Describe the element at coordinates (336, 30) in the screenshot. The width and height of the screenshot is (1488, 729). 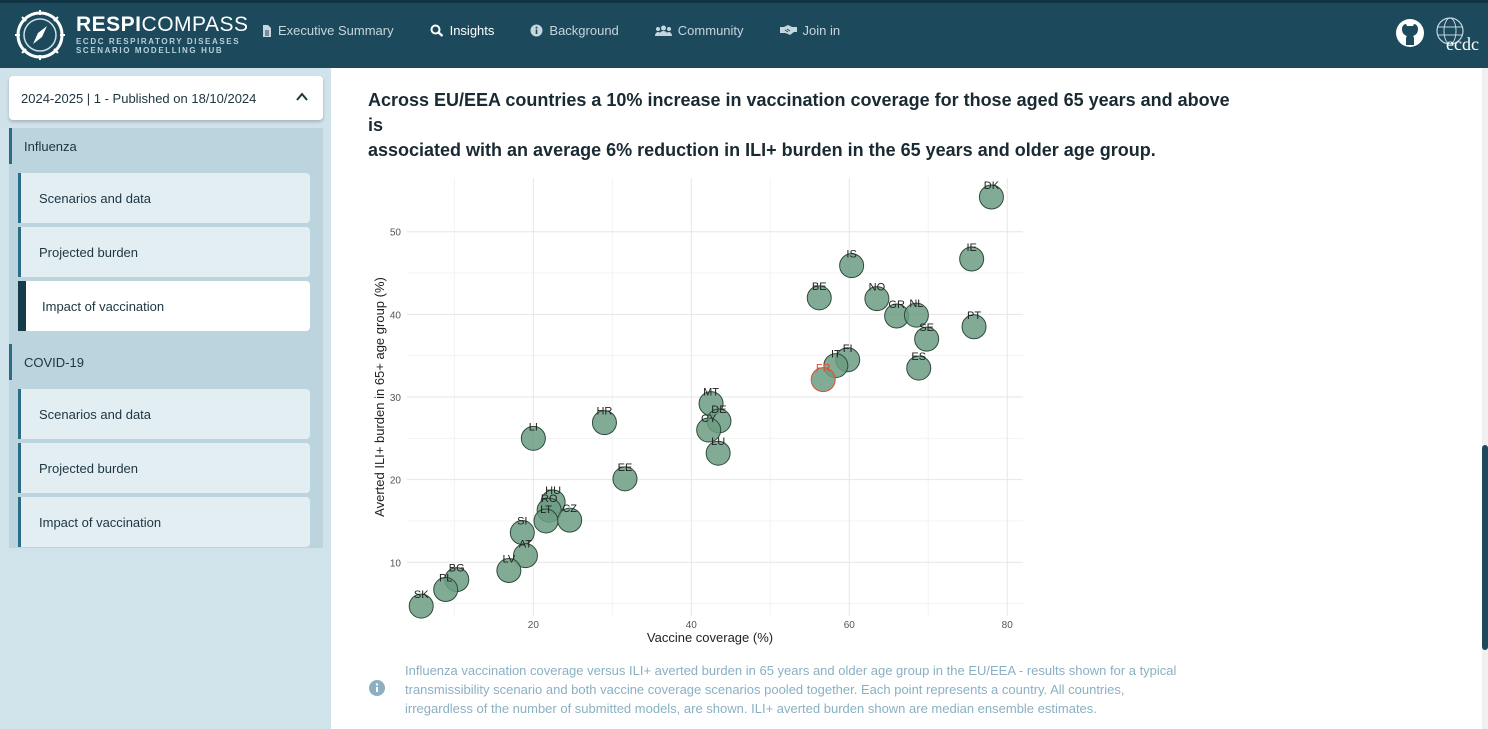
I see `nav-label: Executive Summary` at that location.